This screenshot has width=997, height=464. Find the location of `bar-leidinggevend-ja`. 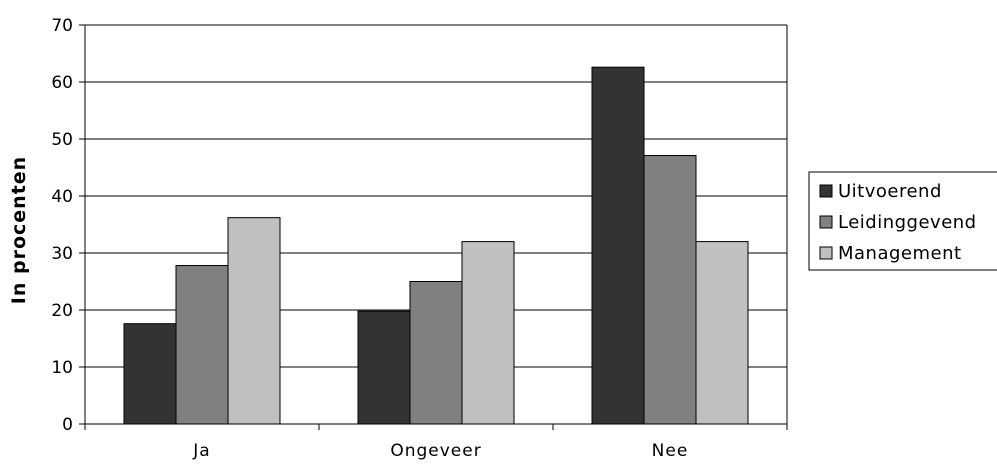

bar-leidinggevend-ja is located at coordinates (202, 345).